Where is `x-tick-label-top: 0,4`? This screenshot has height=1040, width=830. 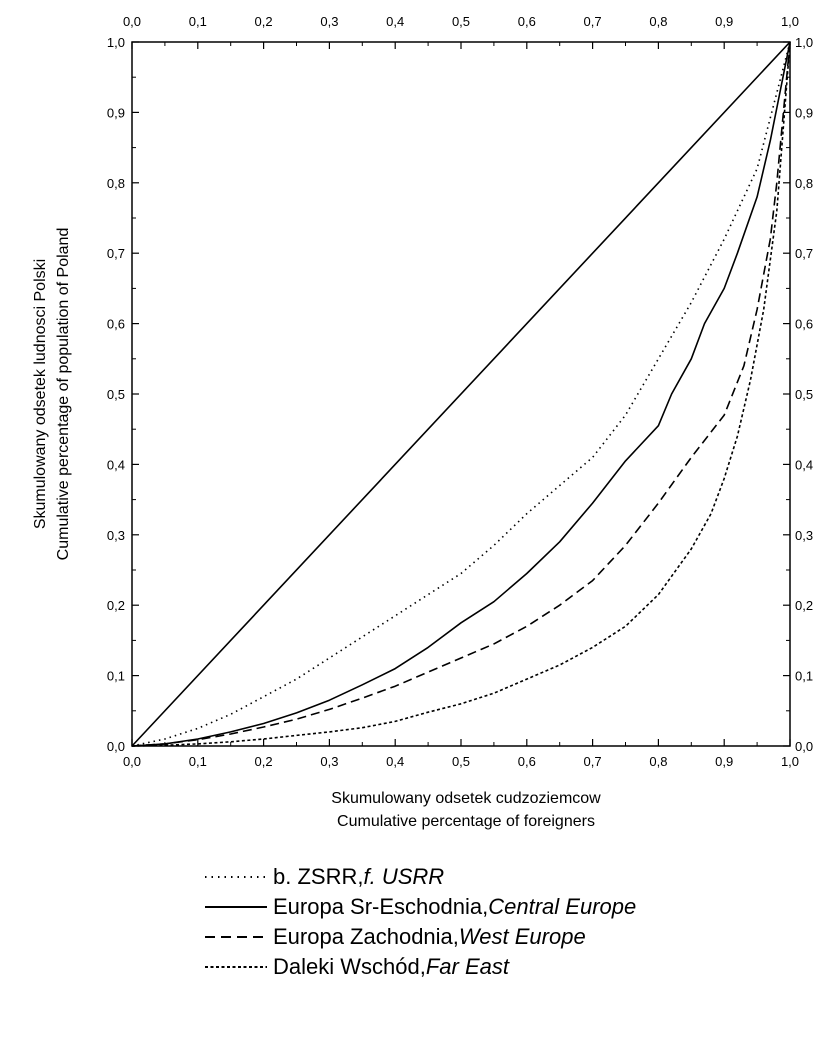
x-tick-label-top: 0,4 is located at coordinates (395, 21).